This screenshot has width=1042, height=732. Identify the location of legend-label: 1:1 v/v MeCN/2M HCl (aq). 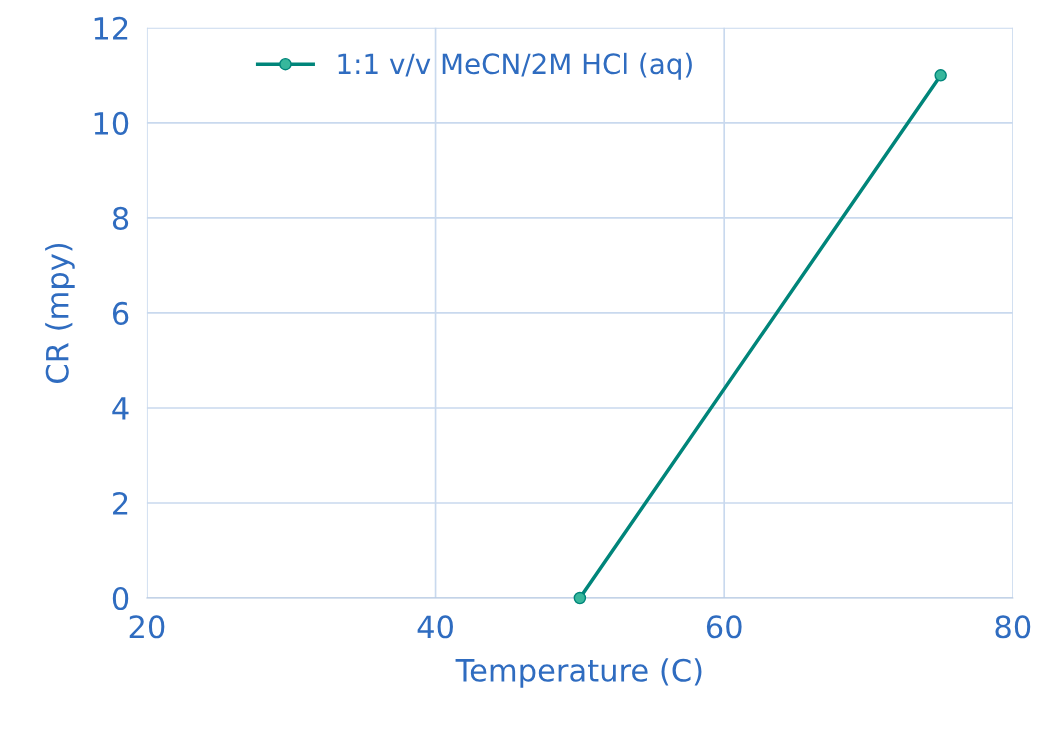
(515, 66).